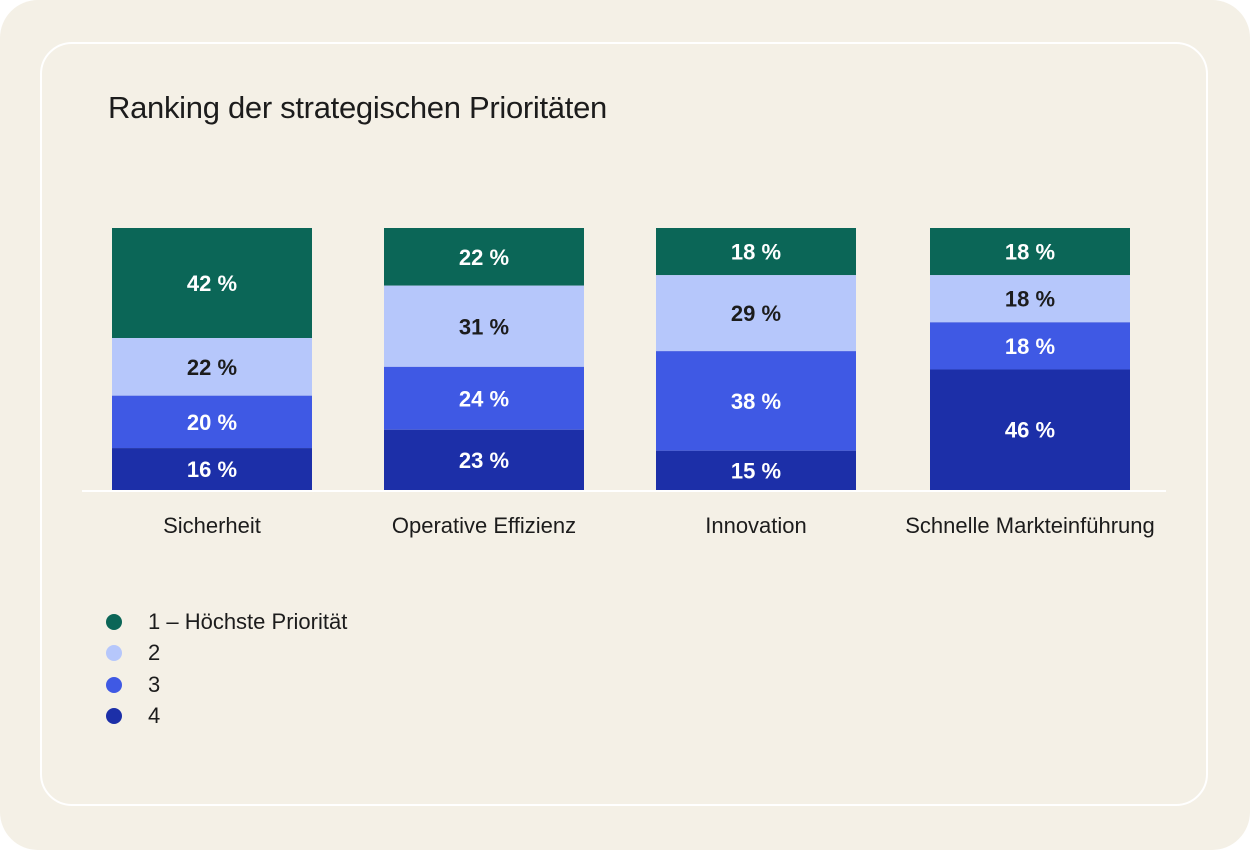 The height and width of the screenshot is (850, 1250). I want to click on data-label: 23 %, so click(484, 460).